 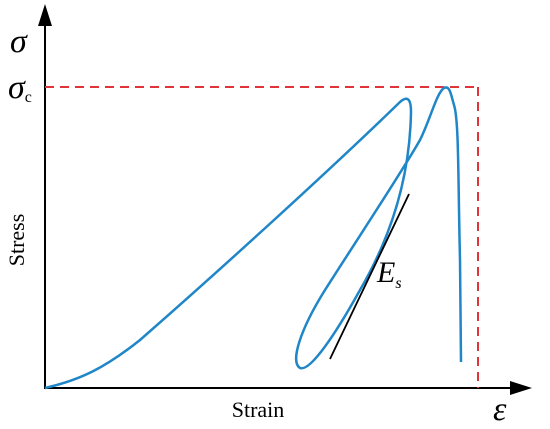 I want to click on modulus-symbol: E, so click(x=385, y=272).